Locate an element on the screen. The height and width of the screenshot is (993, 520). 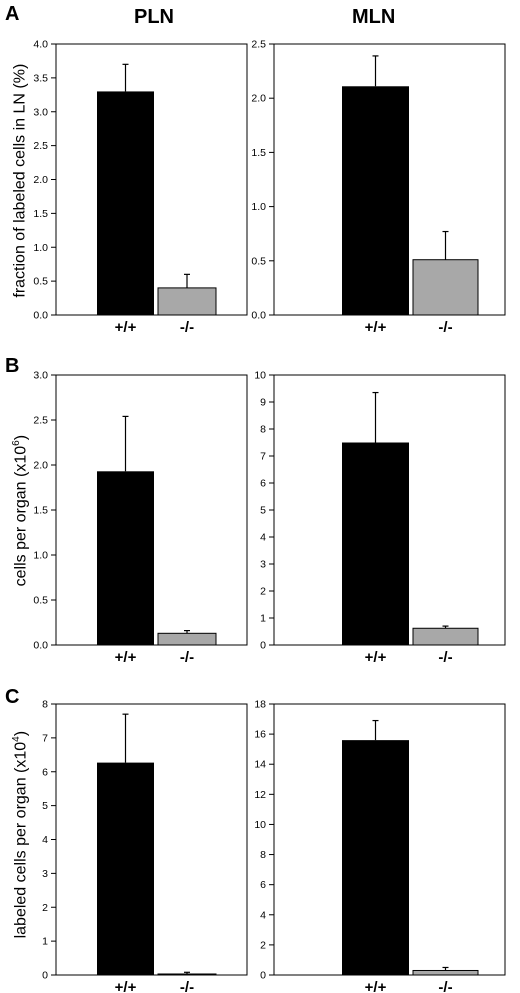
panel-letter-c: C is located at coordinates (12, 697).